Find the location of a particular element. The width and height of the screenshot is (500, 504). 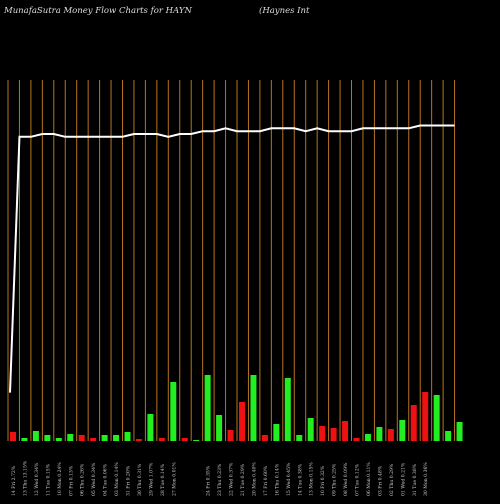

x-tick-label: 21 Tue 0.29% is located at coordinates (243, 479).